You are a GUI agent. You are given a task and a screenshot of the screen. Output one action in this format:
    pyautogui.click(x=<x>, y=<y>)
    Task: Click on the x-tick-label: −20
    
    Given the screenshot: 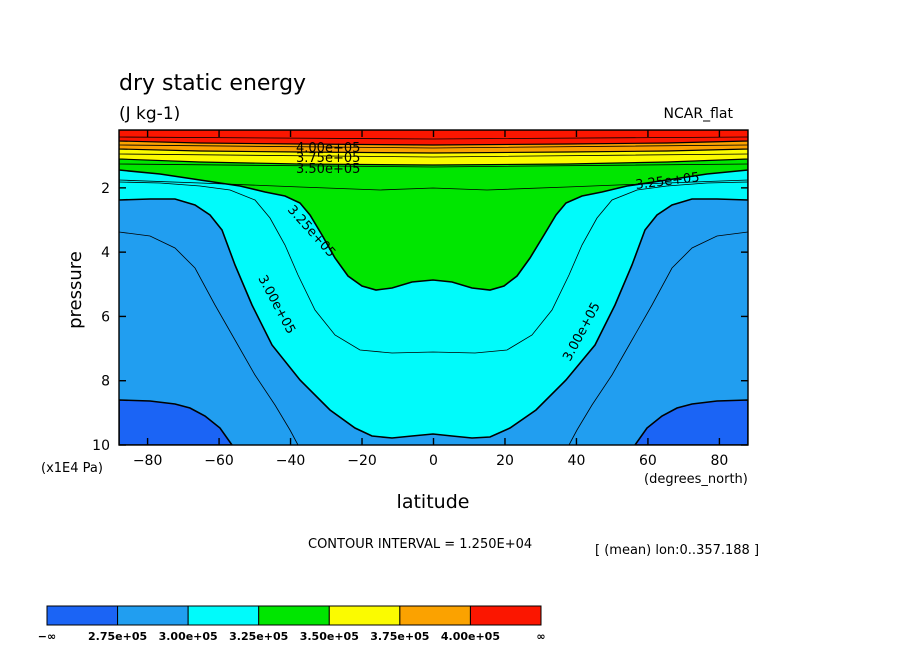 What is the action you would take?
    pyautogui.click(x=362, y=461)
    